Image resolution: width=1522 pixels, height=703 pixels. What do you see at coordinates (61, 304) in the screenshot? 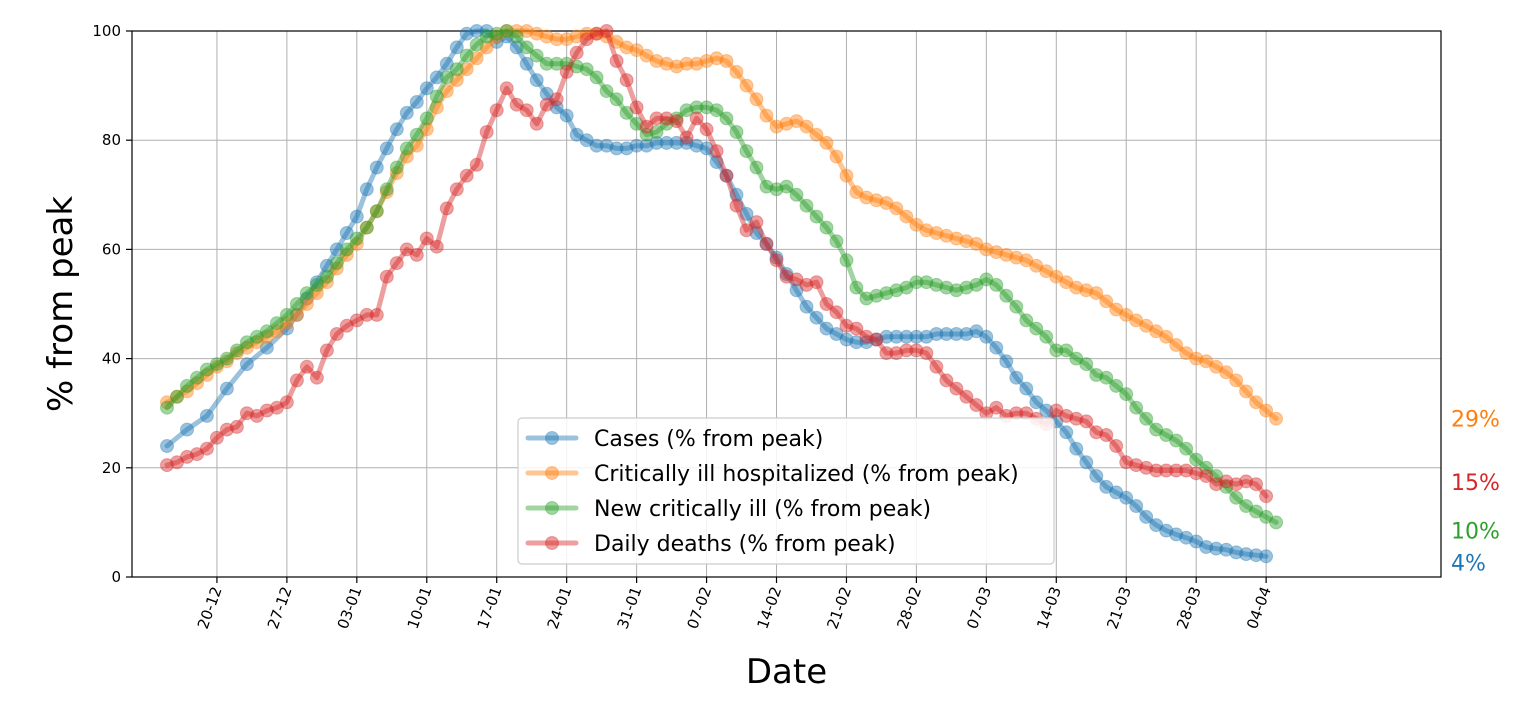
I see `y-axis-title: % from peak` at bounding box center [61, 304].